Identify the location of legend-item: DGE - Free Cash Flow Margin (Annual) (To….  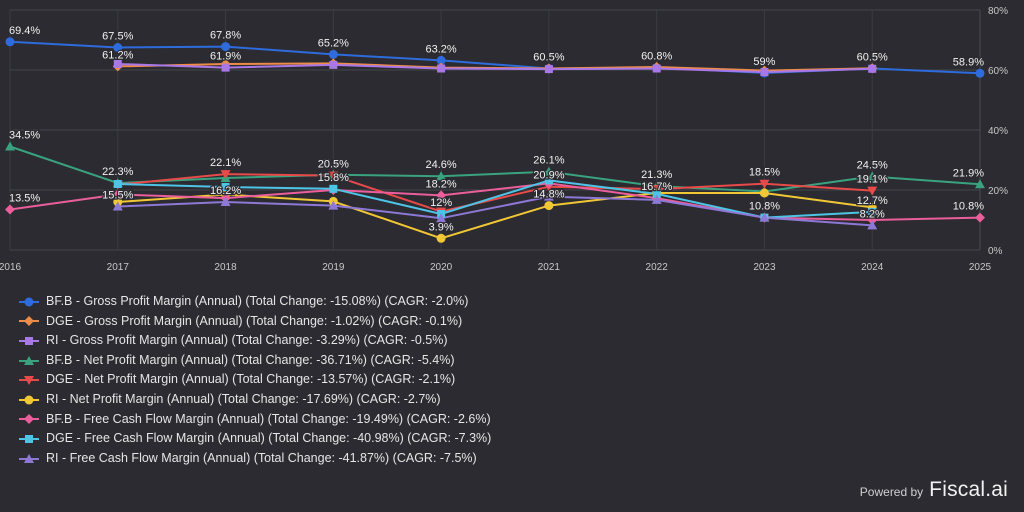
(254, 439).